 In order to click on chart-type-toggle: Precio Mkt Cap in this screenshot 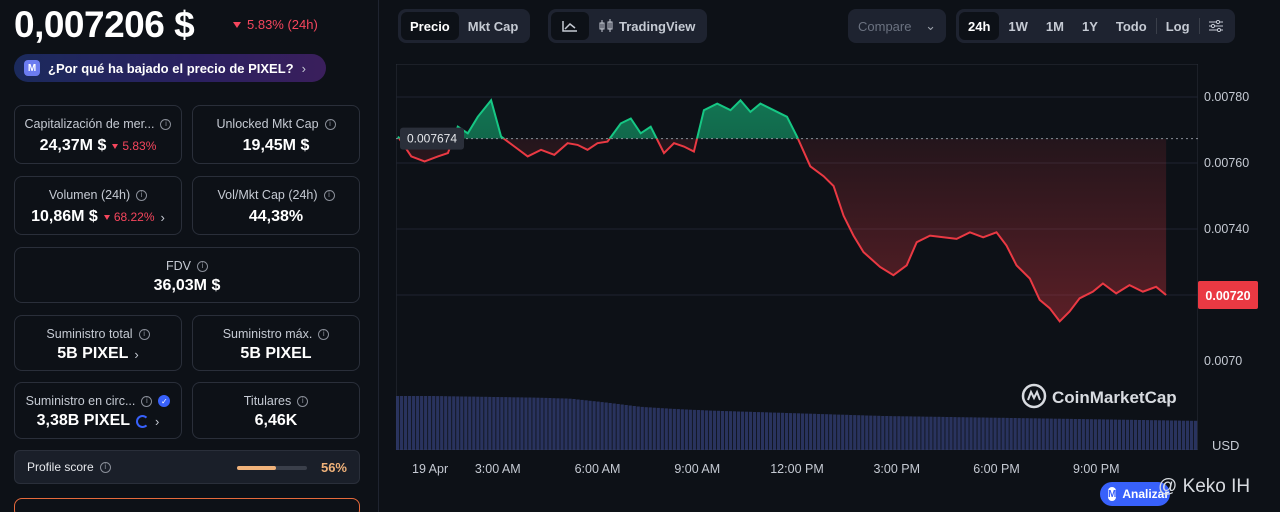, I will do `click(464, 26)`.